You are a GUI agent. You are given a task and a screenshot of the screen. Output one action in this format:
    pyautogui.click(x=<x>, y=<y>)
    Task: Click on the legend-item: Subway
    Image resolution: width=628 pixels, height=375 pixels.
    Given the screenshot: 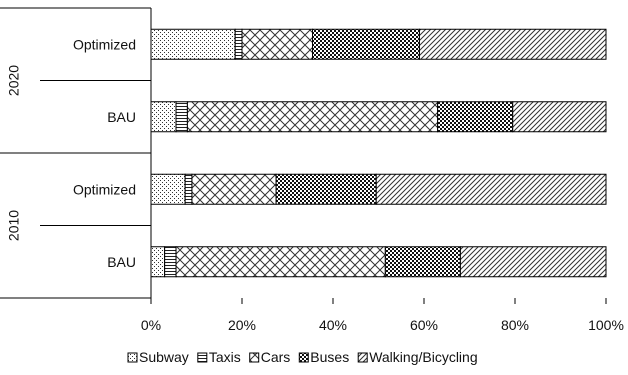 What is the action you would take?
    pyautogui.click(x=158, y=357)
    